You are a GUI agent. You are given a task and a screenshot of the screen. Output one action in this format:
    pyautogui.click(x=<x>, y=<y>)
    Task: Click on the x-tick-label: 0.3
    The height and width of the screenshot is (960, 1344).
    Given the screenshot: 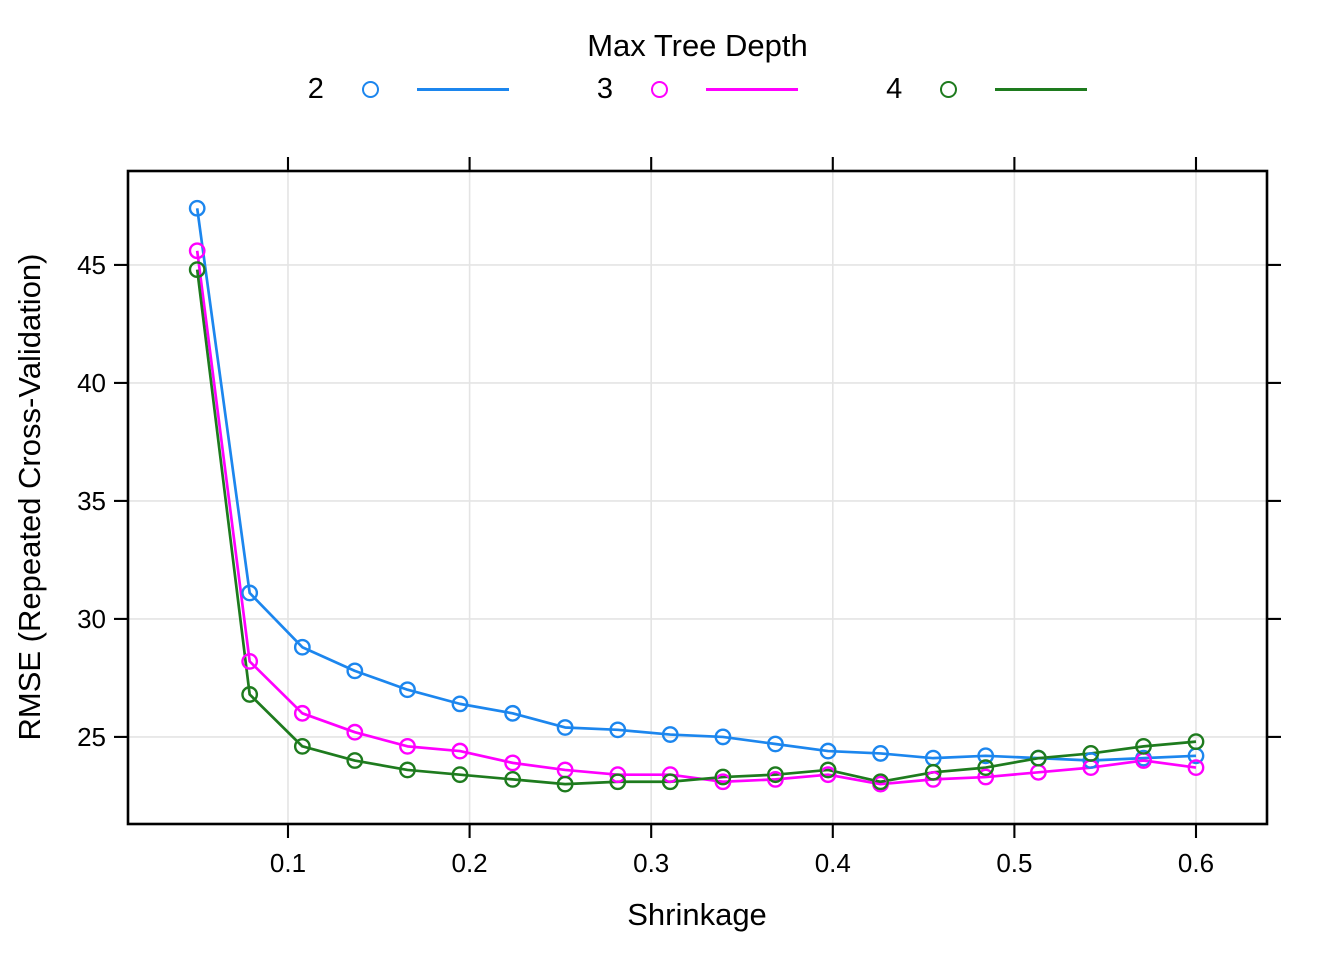 What is the action you would take?
    pyautogui.click(x=651, y=863)
    